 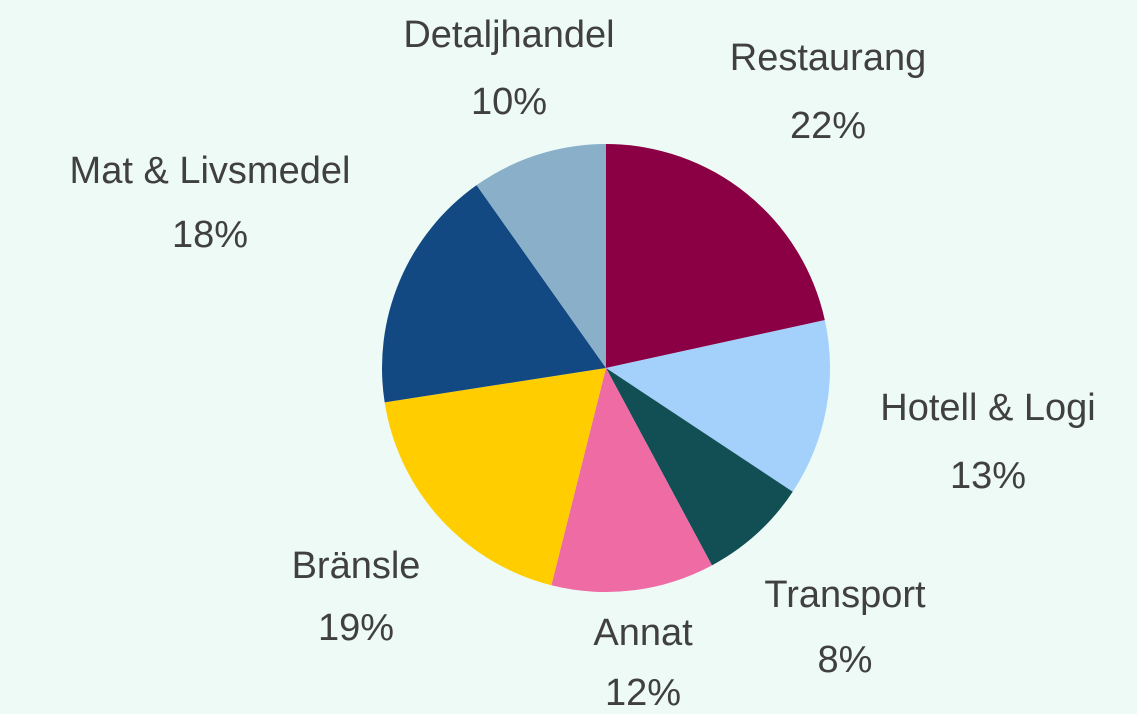 I want to click on slice-label: Bränsle, so click(x=356, y=566).